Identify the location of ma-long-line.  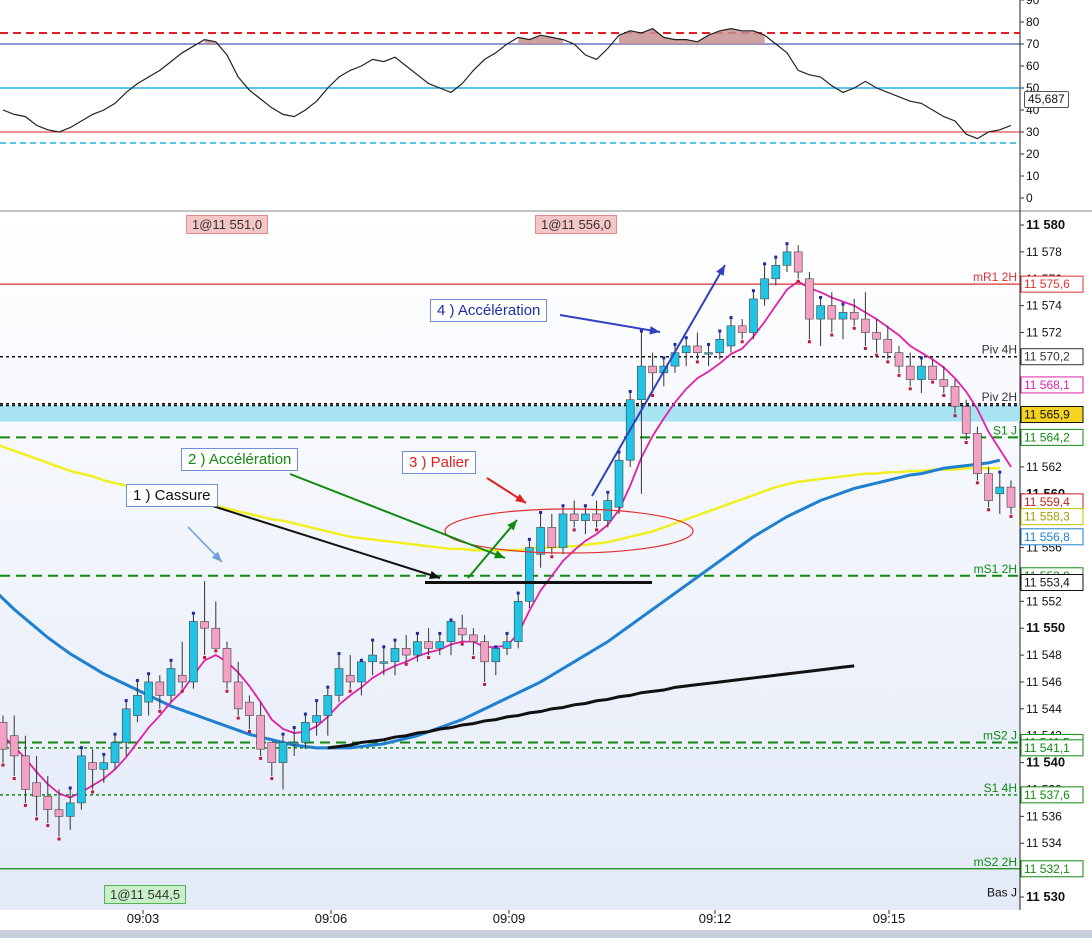
(591, 707).